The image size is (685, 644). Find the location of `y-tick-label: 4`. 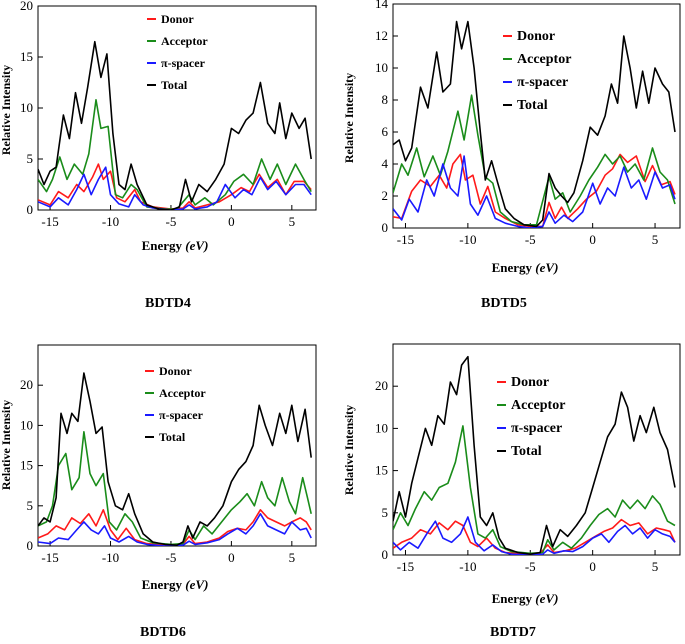

y-tick-label: 4 is located at coordinates (385, 163).